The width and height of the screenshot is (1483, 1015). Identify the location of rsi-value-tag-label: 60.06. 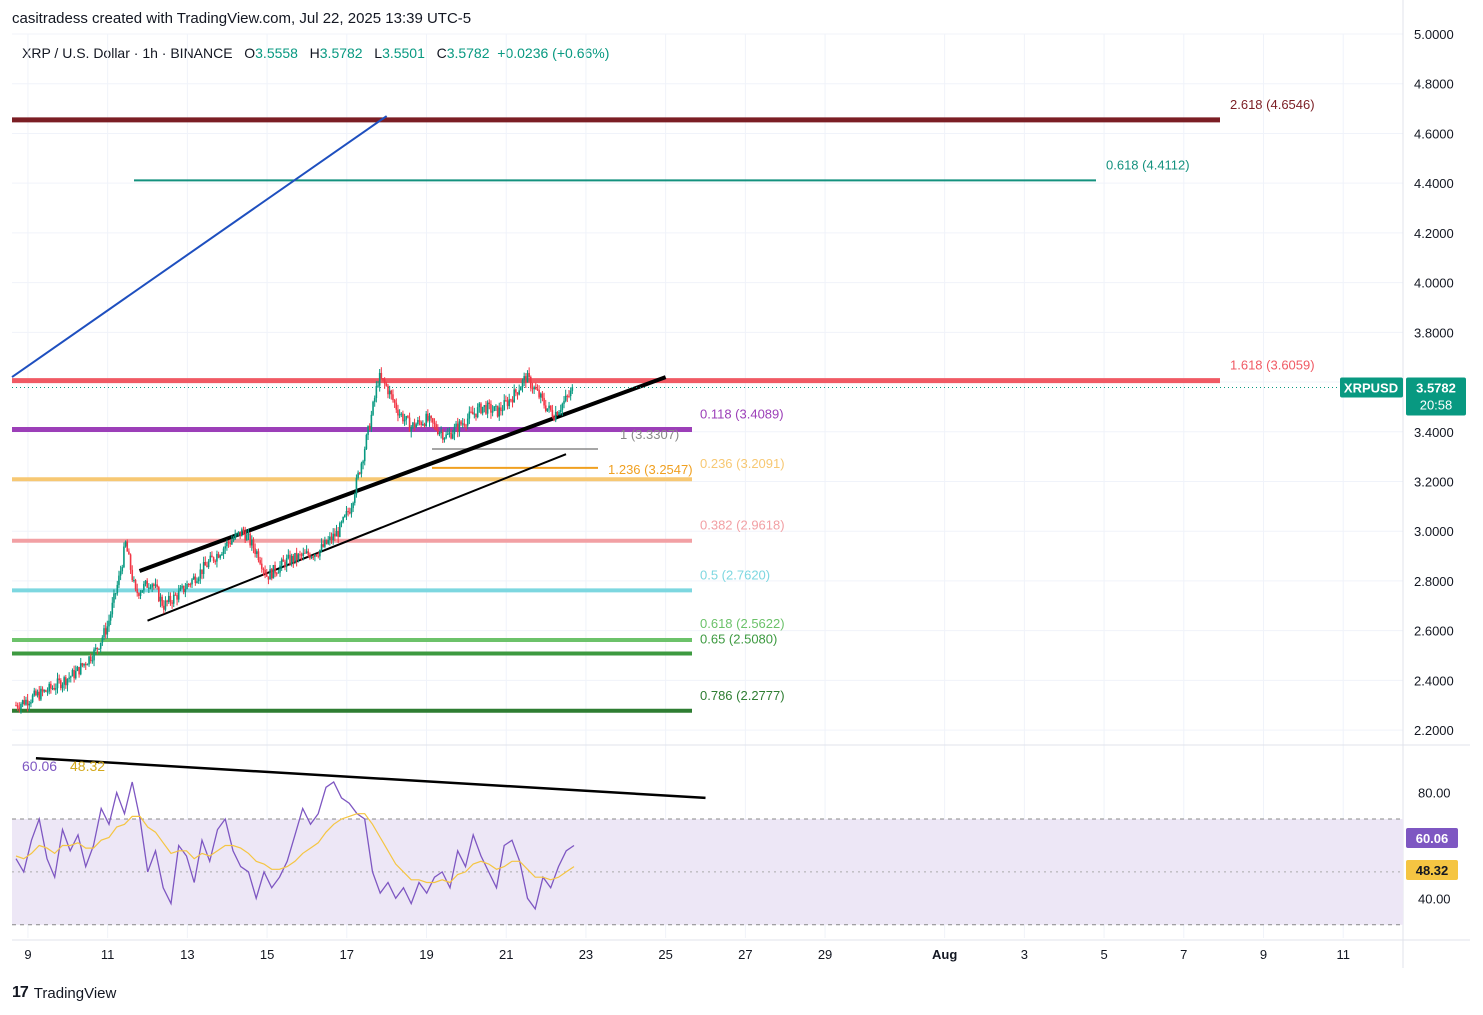
(1432, 838).